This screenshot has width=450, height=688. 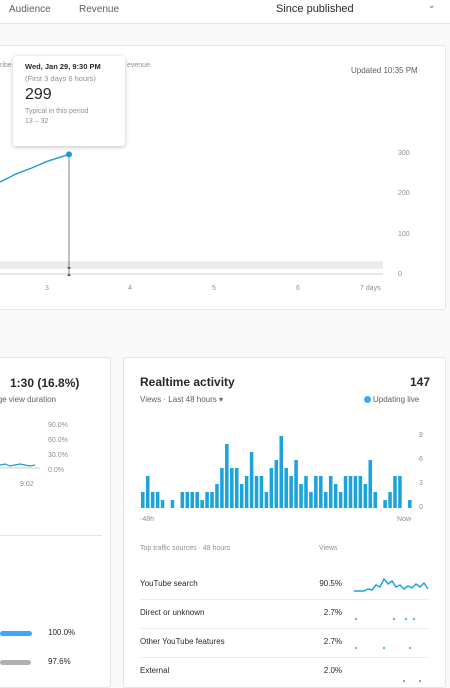 What do you see at coordinates (298, 288) in the screenshot?
I see `x-tick-label: 6` at bounding box center [298, 288].